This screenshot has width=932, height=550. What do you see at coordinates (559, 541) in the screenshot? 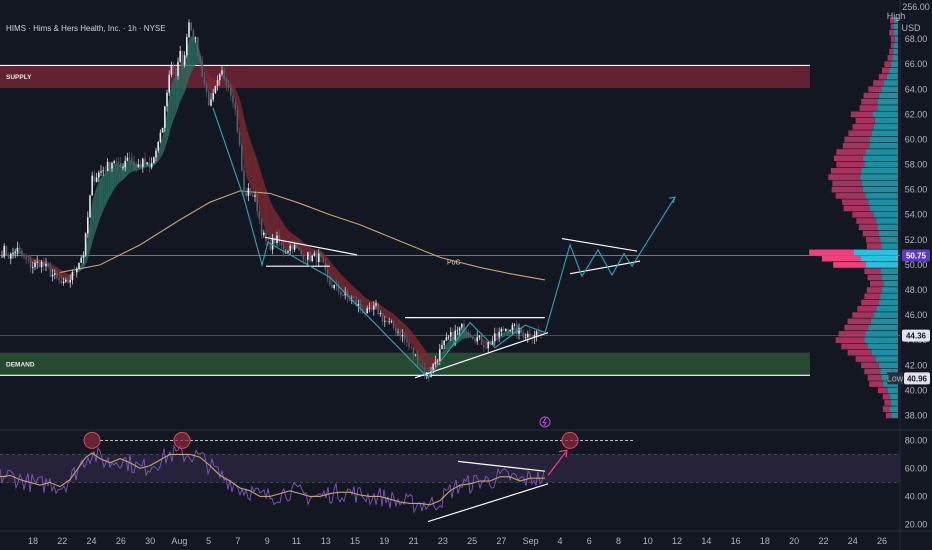
I see `time-tick-label: 4` at bounding box center [559, 541].